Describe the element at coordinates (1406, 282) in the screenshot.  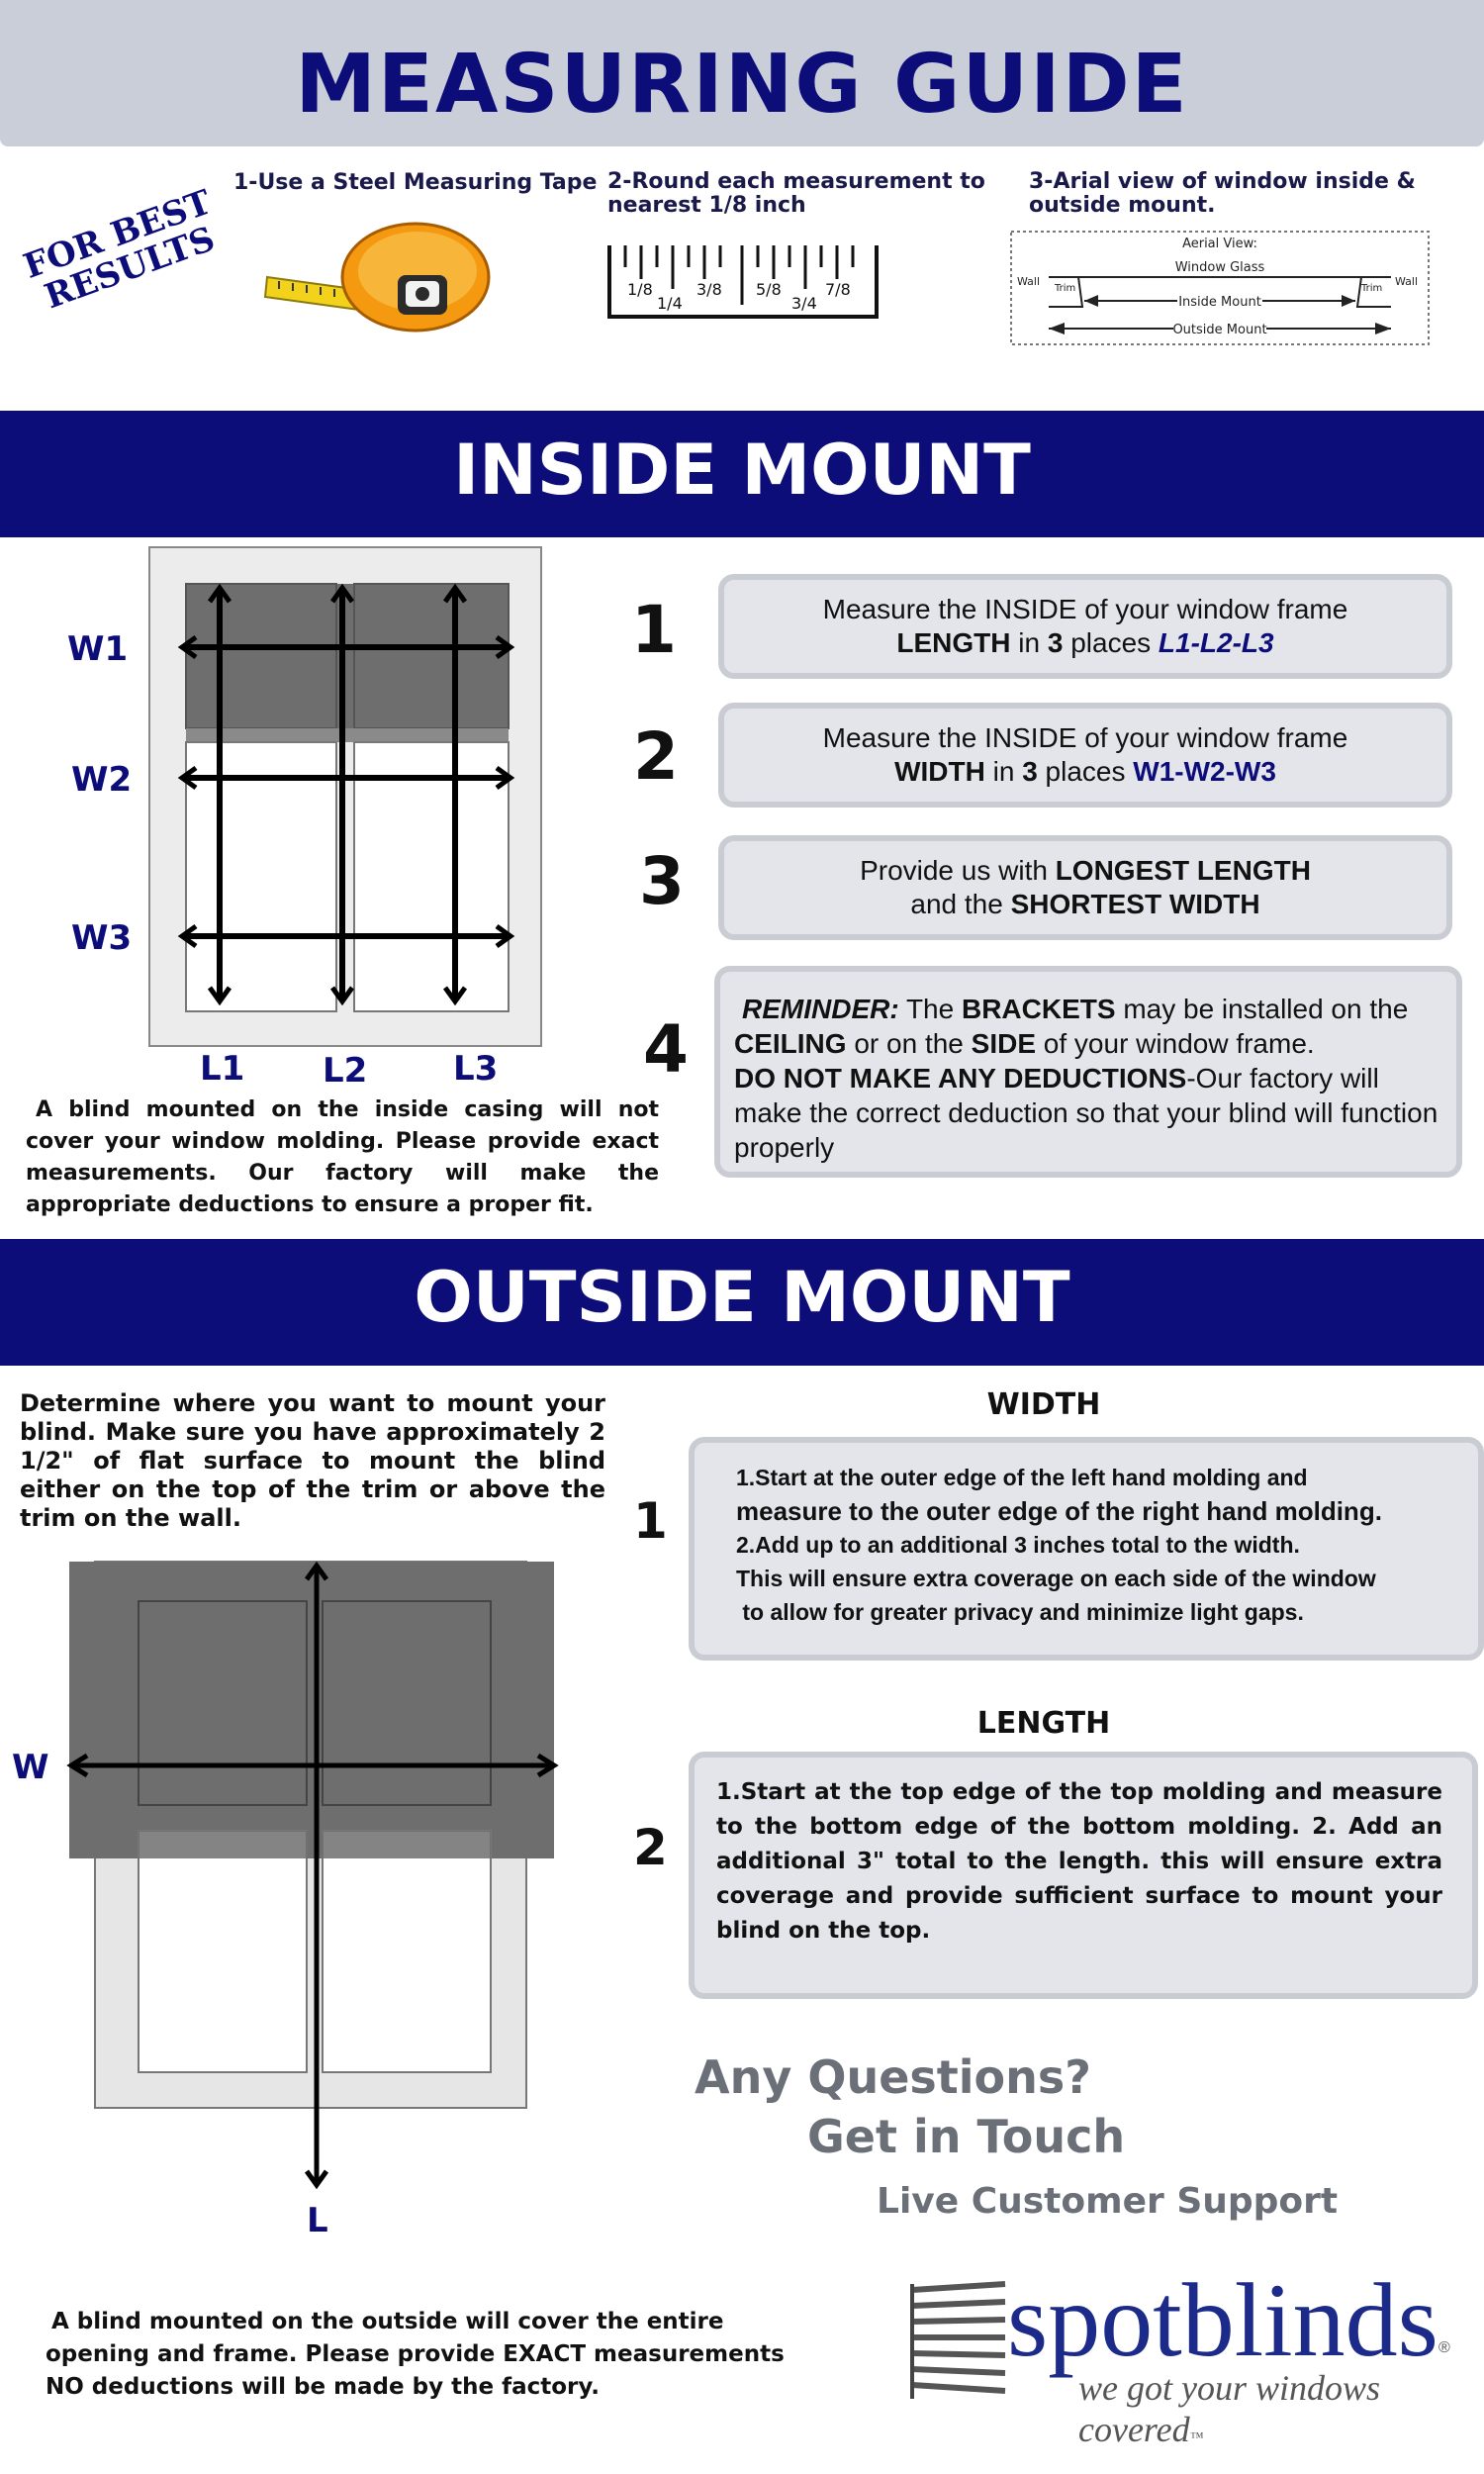
I see `aerial-wall-right: Wall` at that location.